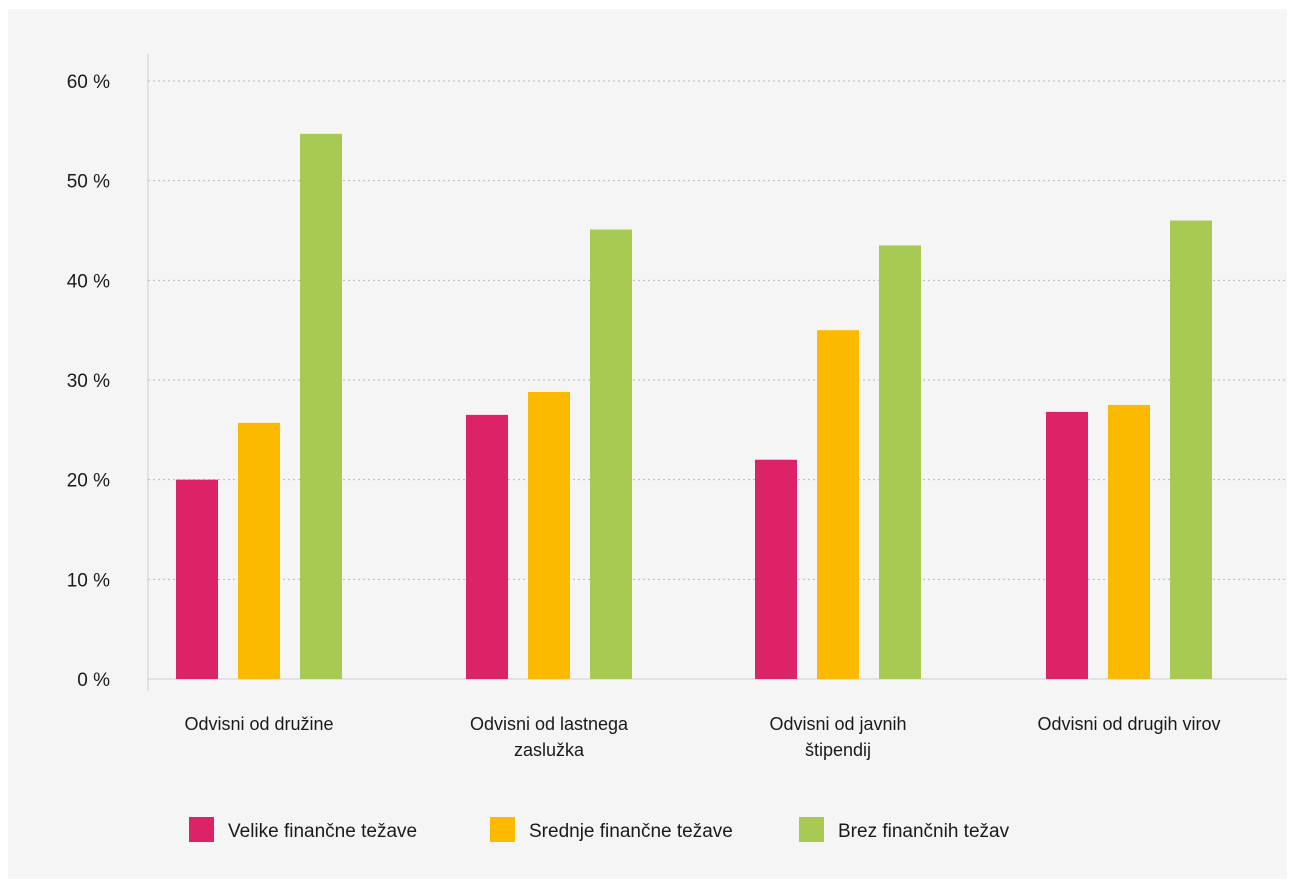 Image resolution: width=1295 pixels, height=888 pixels. I want to click on x-category-label: Odvisni od družine, so click(258, 724).